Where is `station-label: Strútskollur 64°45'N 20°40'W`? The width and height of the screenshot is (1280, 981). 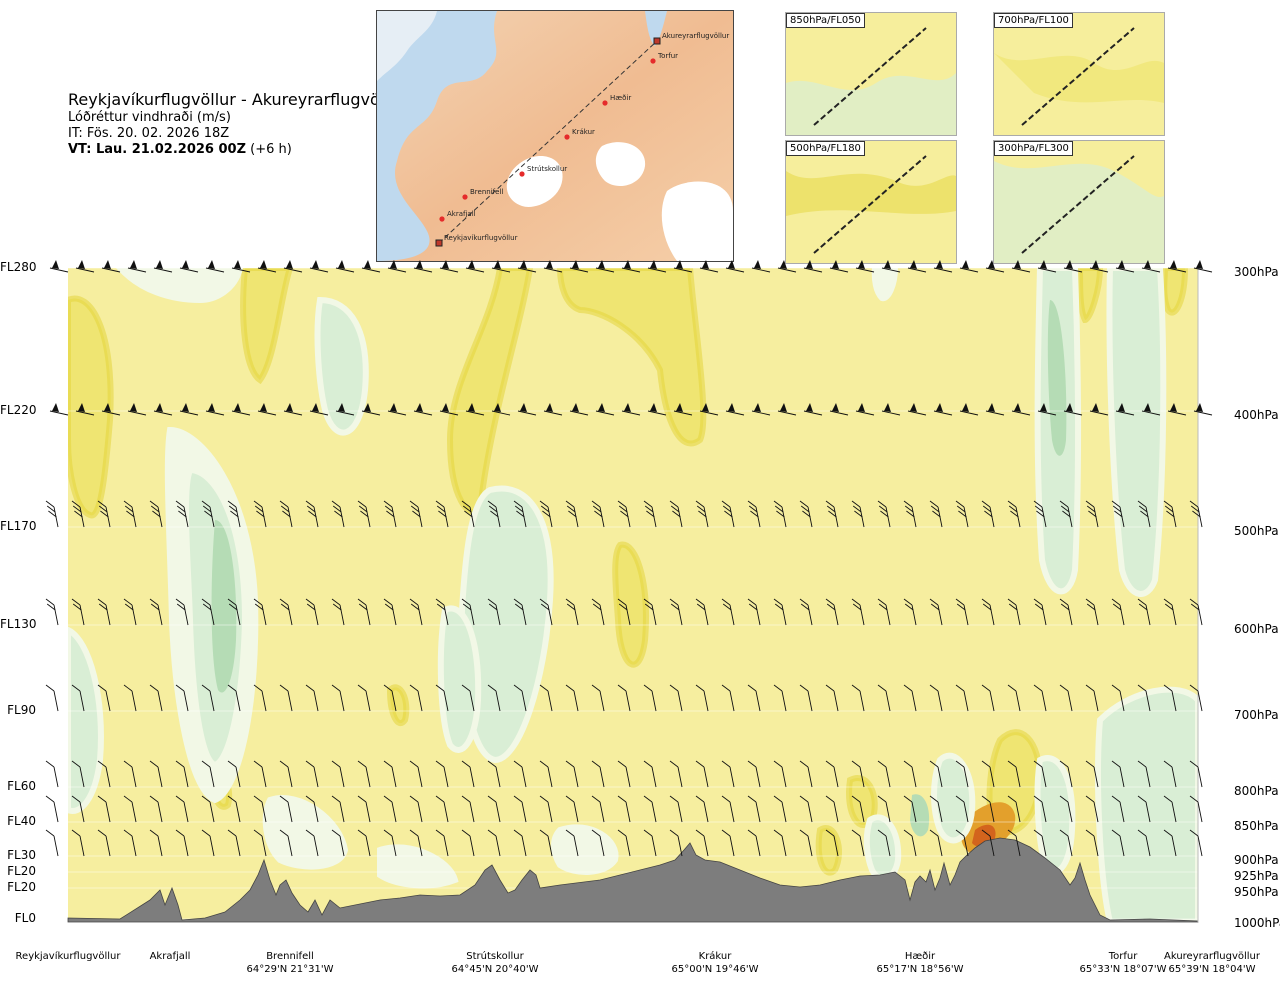 station-label: Strútskollur 64°45'N 20°40'W is located at coordinates (495, 963).